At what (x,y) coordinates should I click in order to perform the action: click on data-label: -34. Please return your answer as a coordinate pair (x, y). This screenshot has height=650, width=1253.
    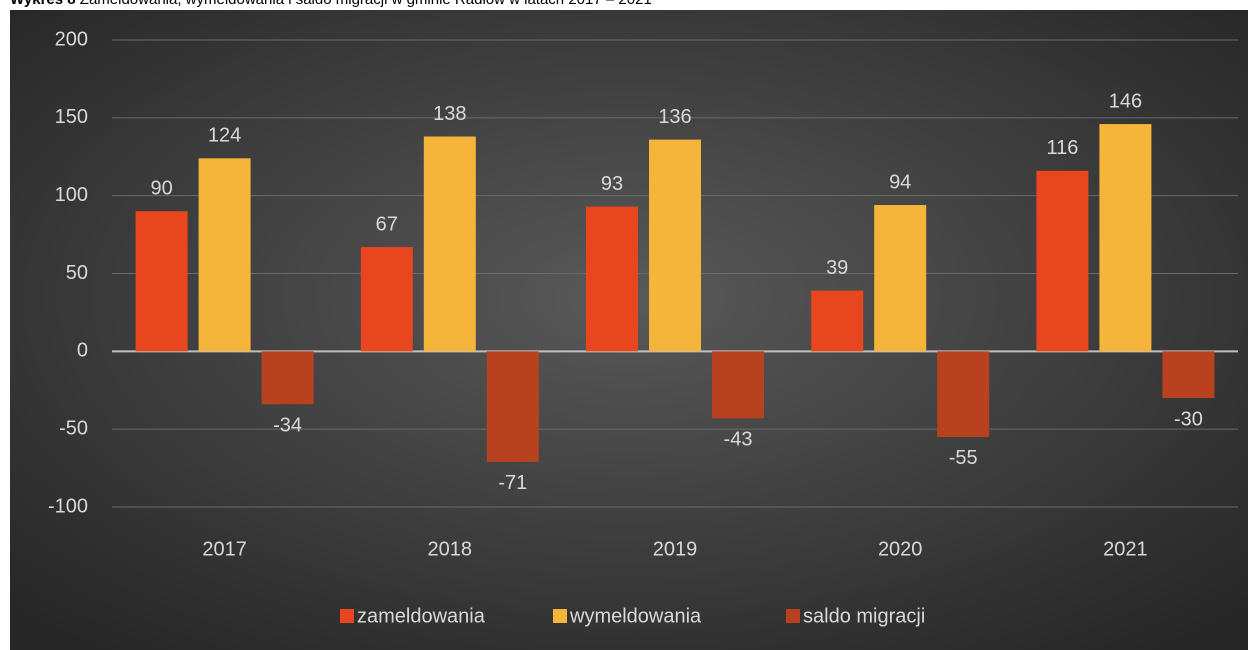
    Looking at the image, I should click on (287, 426).